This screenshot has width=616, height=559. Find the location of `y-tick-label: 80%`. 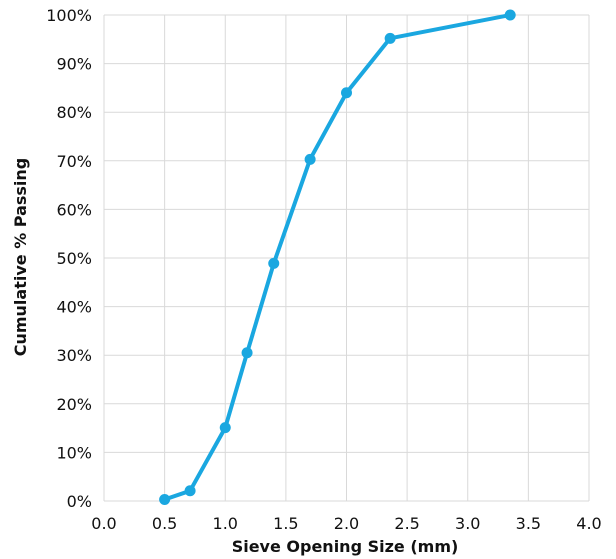

y-tick-label: 80% is located at coordinates (74, 112).